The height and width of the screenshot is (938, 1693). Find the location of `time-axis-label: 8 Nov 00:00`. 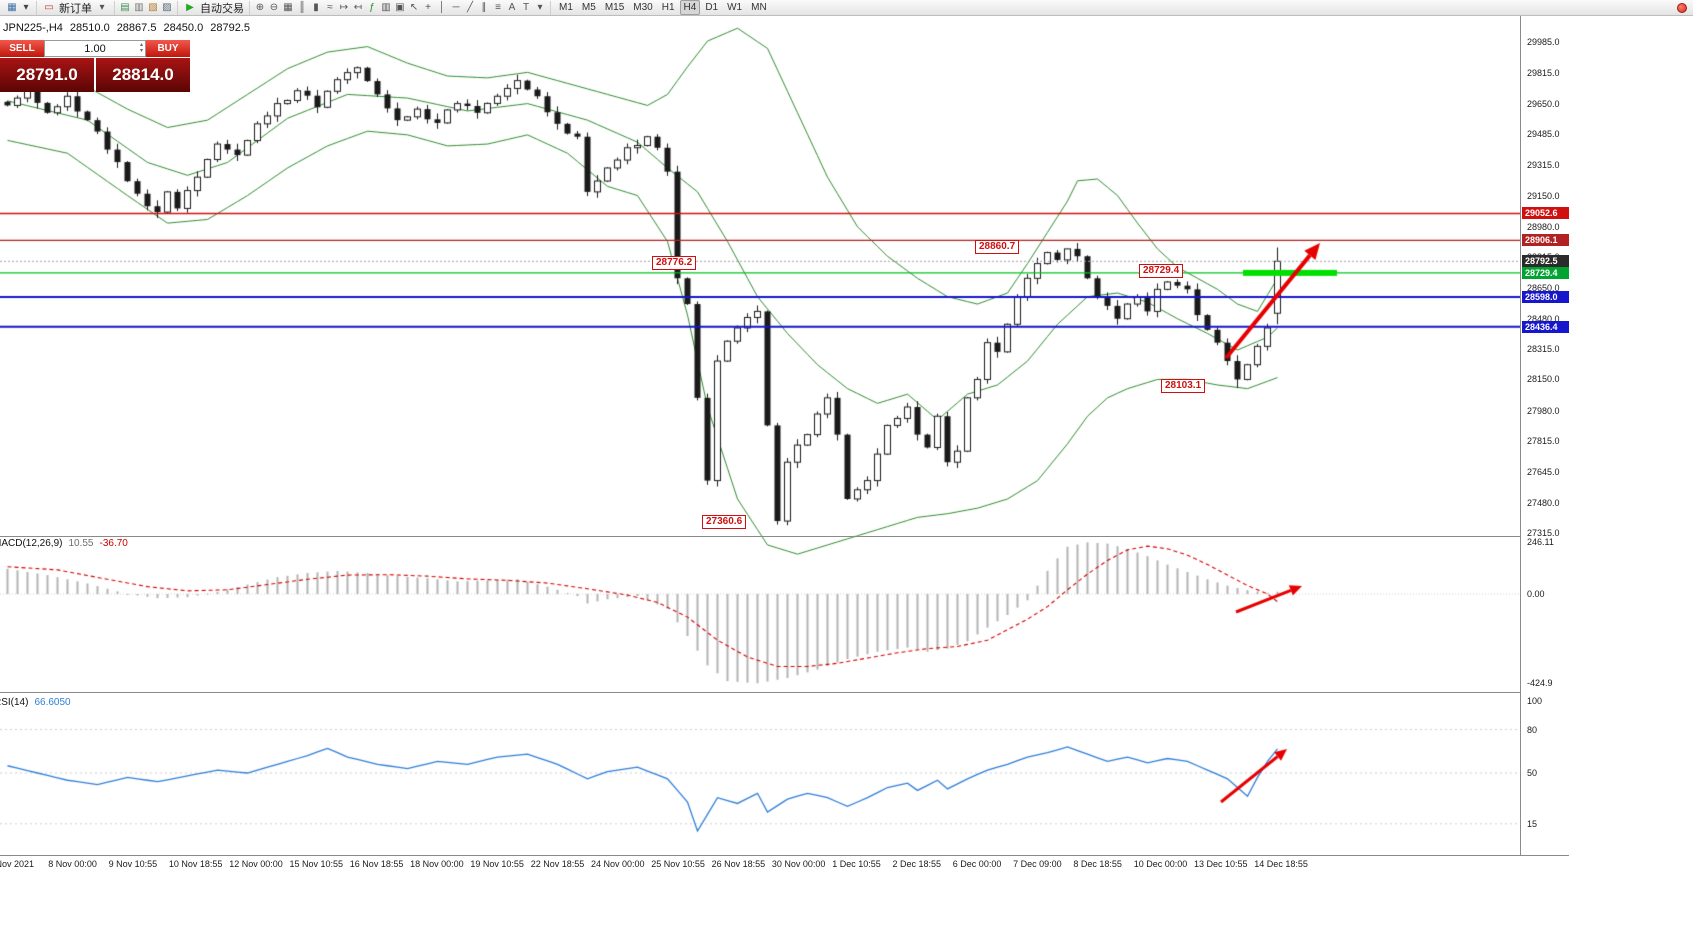

time-axis-label: 8 Nov 00:00 is located at coordinates (72, 864).